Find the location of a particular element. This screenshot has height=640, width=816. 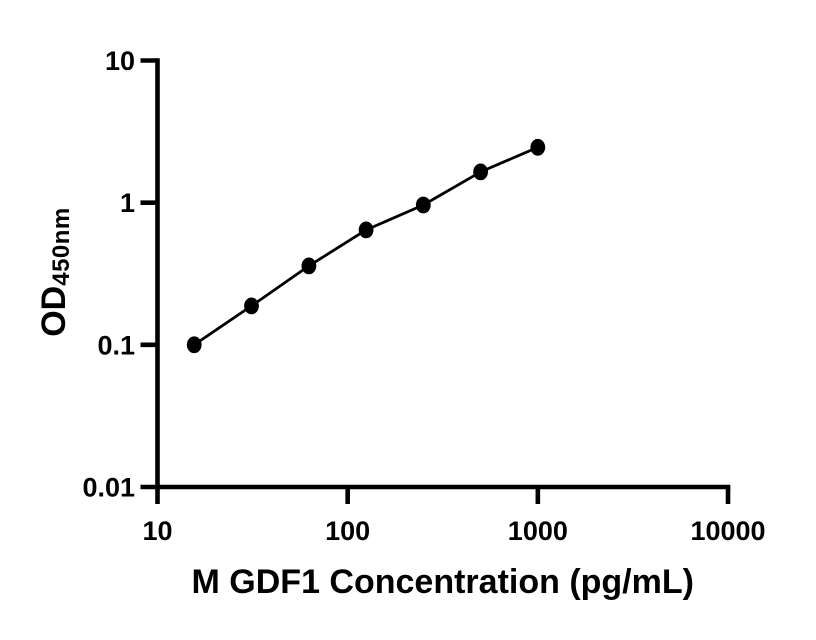

x-tick-label: 1000 is located at coordinates (538, 531).